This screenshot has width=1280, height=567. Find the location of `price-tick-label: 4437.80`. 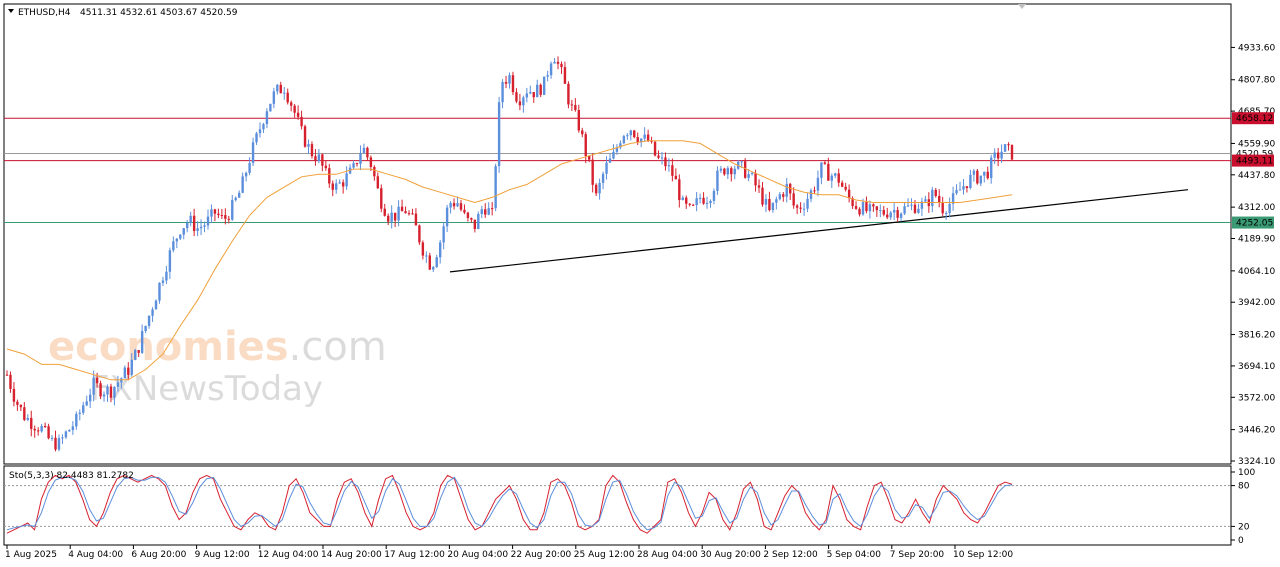

price-tick-label: 4437.80 is located at coordinates (1256, 176).